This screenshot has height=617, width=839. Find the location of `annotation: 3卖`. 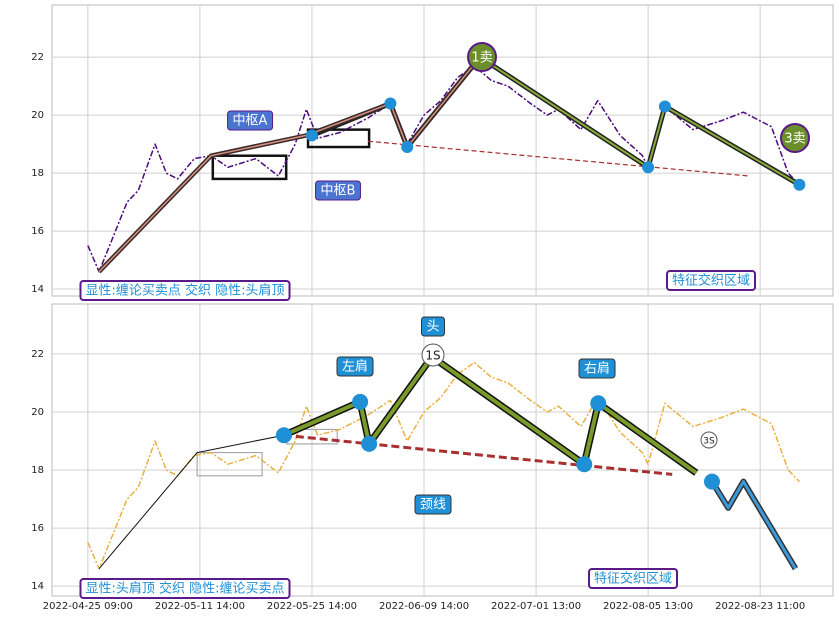

annotation: 3卖 is located at coordinates (795, 138).